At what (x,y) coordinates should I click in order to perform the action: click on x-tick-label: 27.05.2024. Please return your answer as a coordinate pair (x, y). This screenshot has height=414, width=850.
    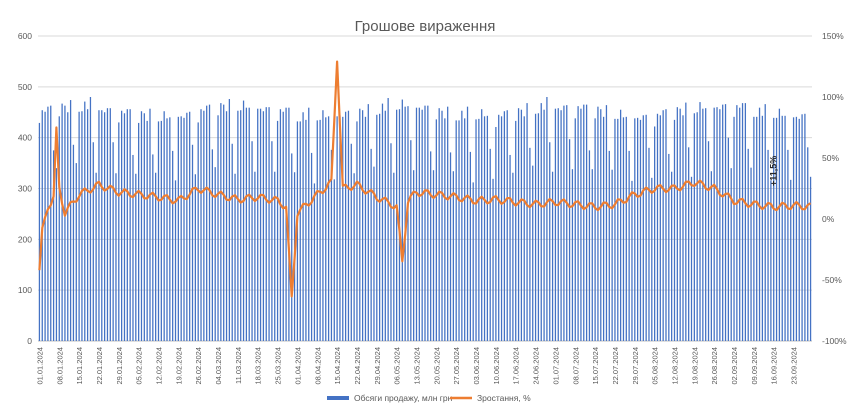
    Looking at the image, I should click on (456, 366).